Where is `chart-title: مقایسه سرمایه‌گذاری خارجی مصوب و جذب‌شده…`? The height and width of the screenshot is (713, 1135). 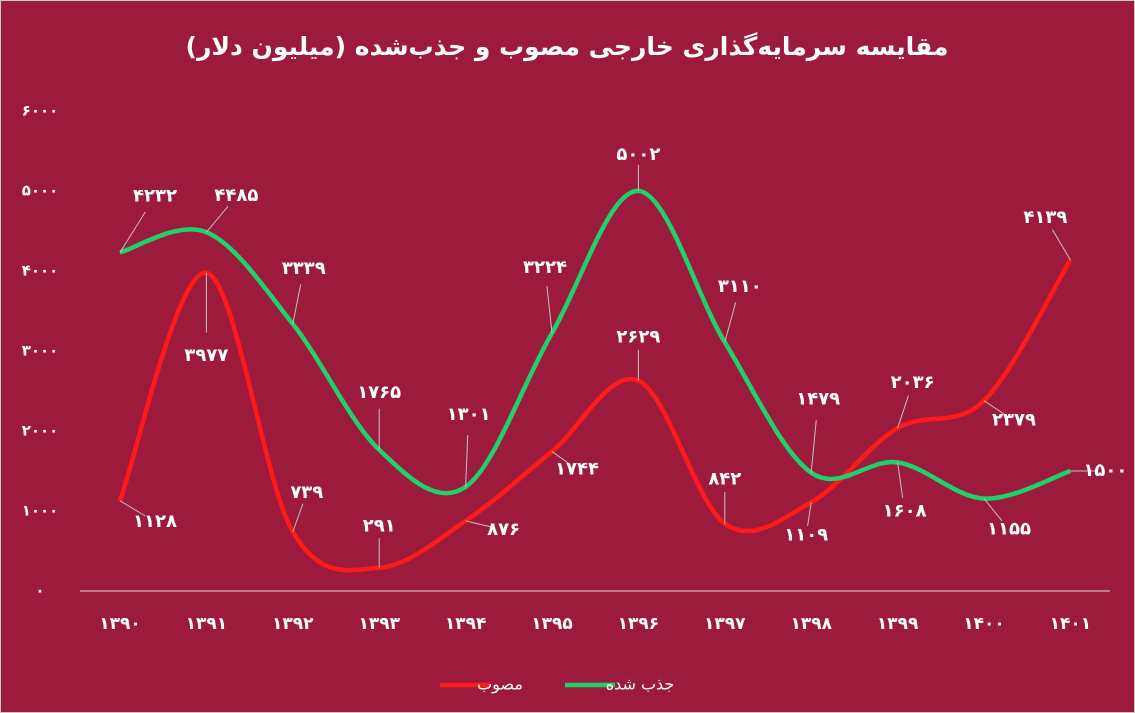 chart-title: مقایسه سرمایه‌گذاری خارجی مصوب و جذب‌شده… is located at coordinates (567, 47).